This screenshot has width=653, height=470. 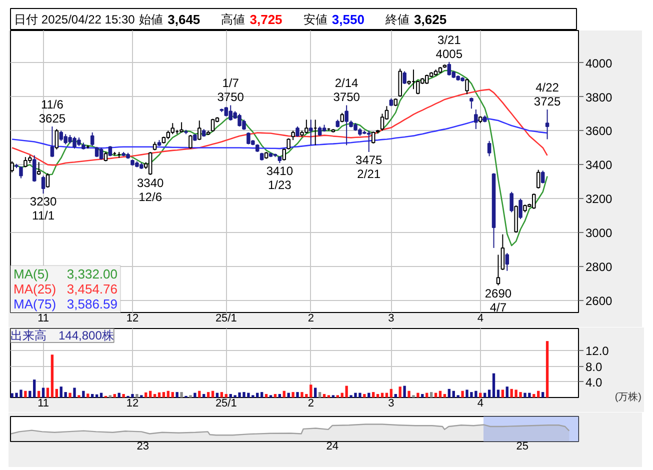 I want to click on text: MA(5) 3,332.00, so click(x=66, y=274).